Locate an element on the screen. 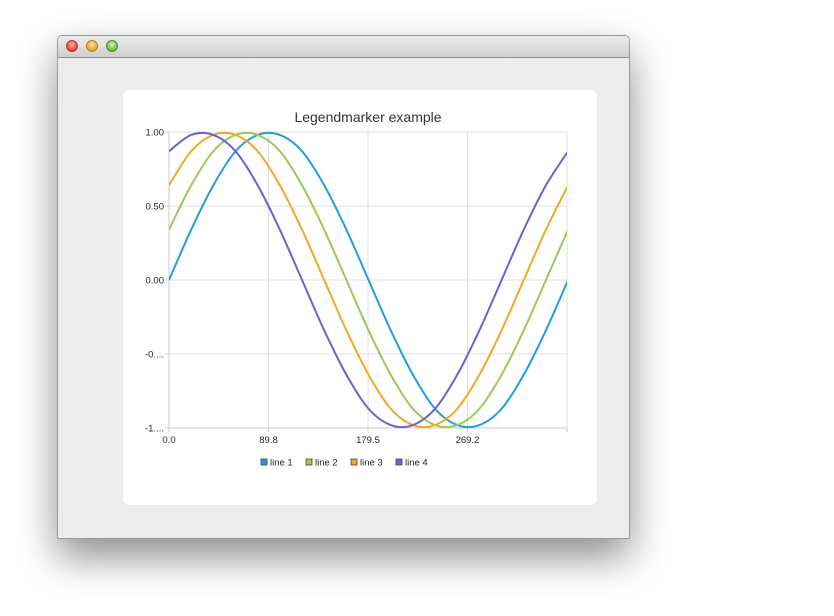  legend-label-4: line 4 is located at coordinates (416, 463).